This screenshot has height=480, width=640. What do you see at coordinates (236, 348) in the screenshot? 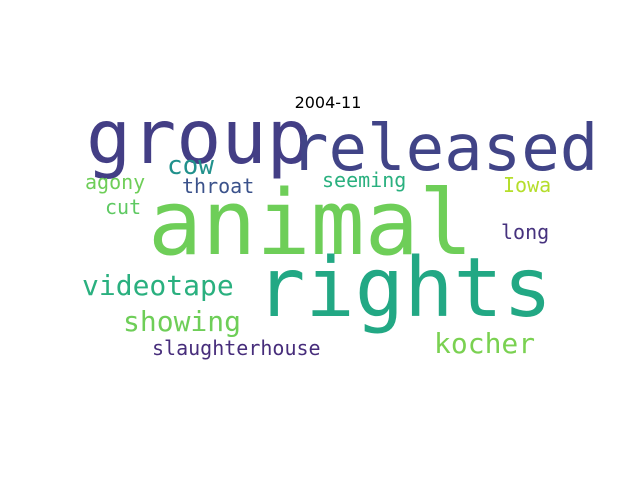
I see `word-slaughterhouse: slaughterhouse` at bounding box center [236, 348].